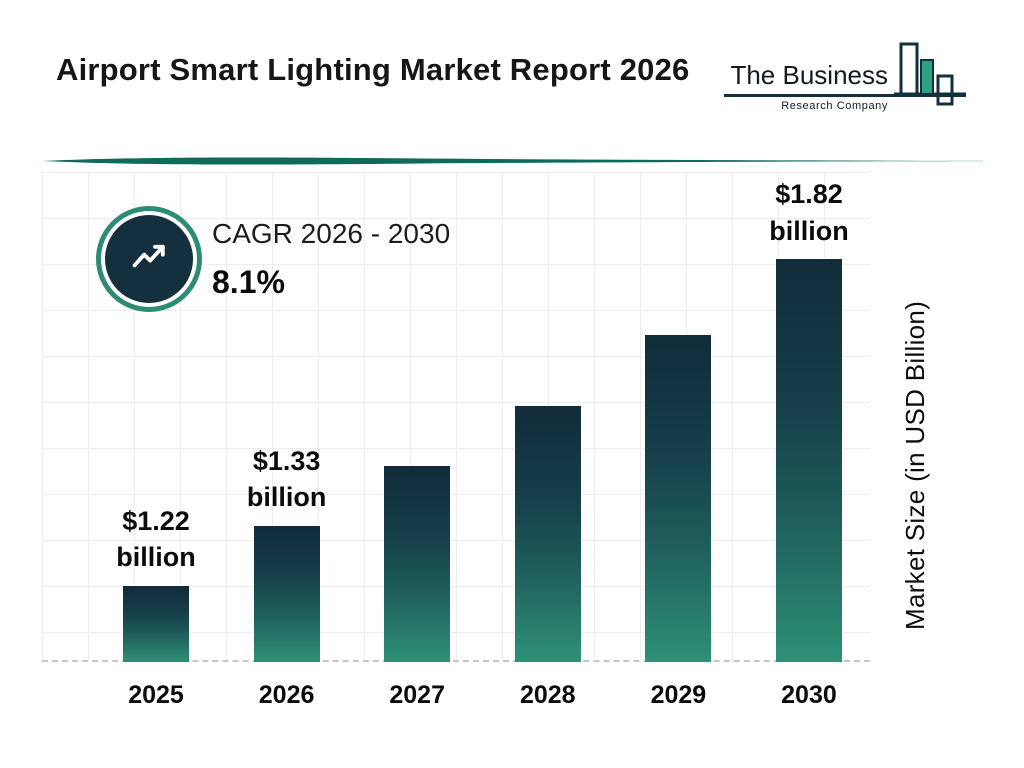  Describe the element at coordinates (678, 498) in the screenshot. I see `bar-2029` at that location.